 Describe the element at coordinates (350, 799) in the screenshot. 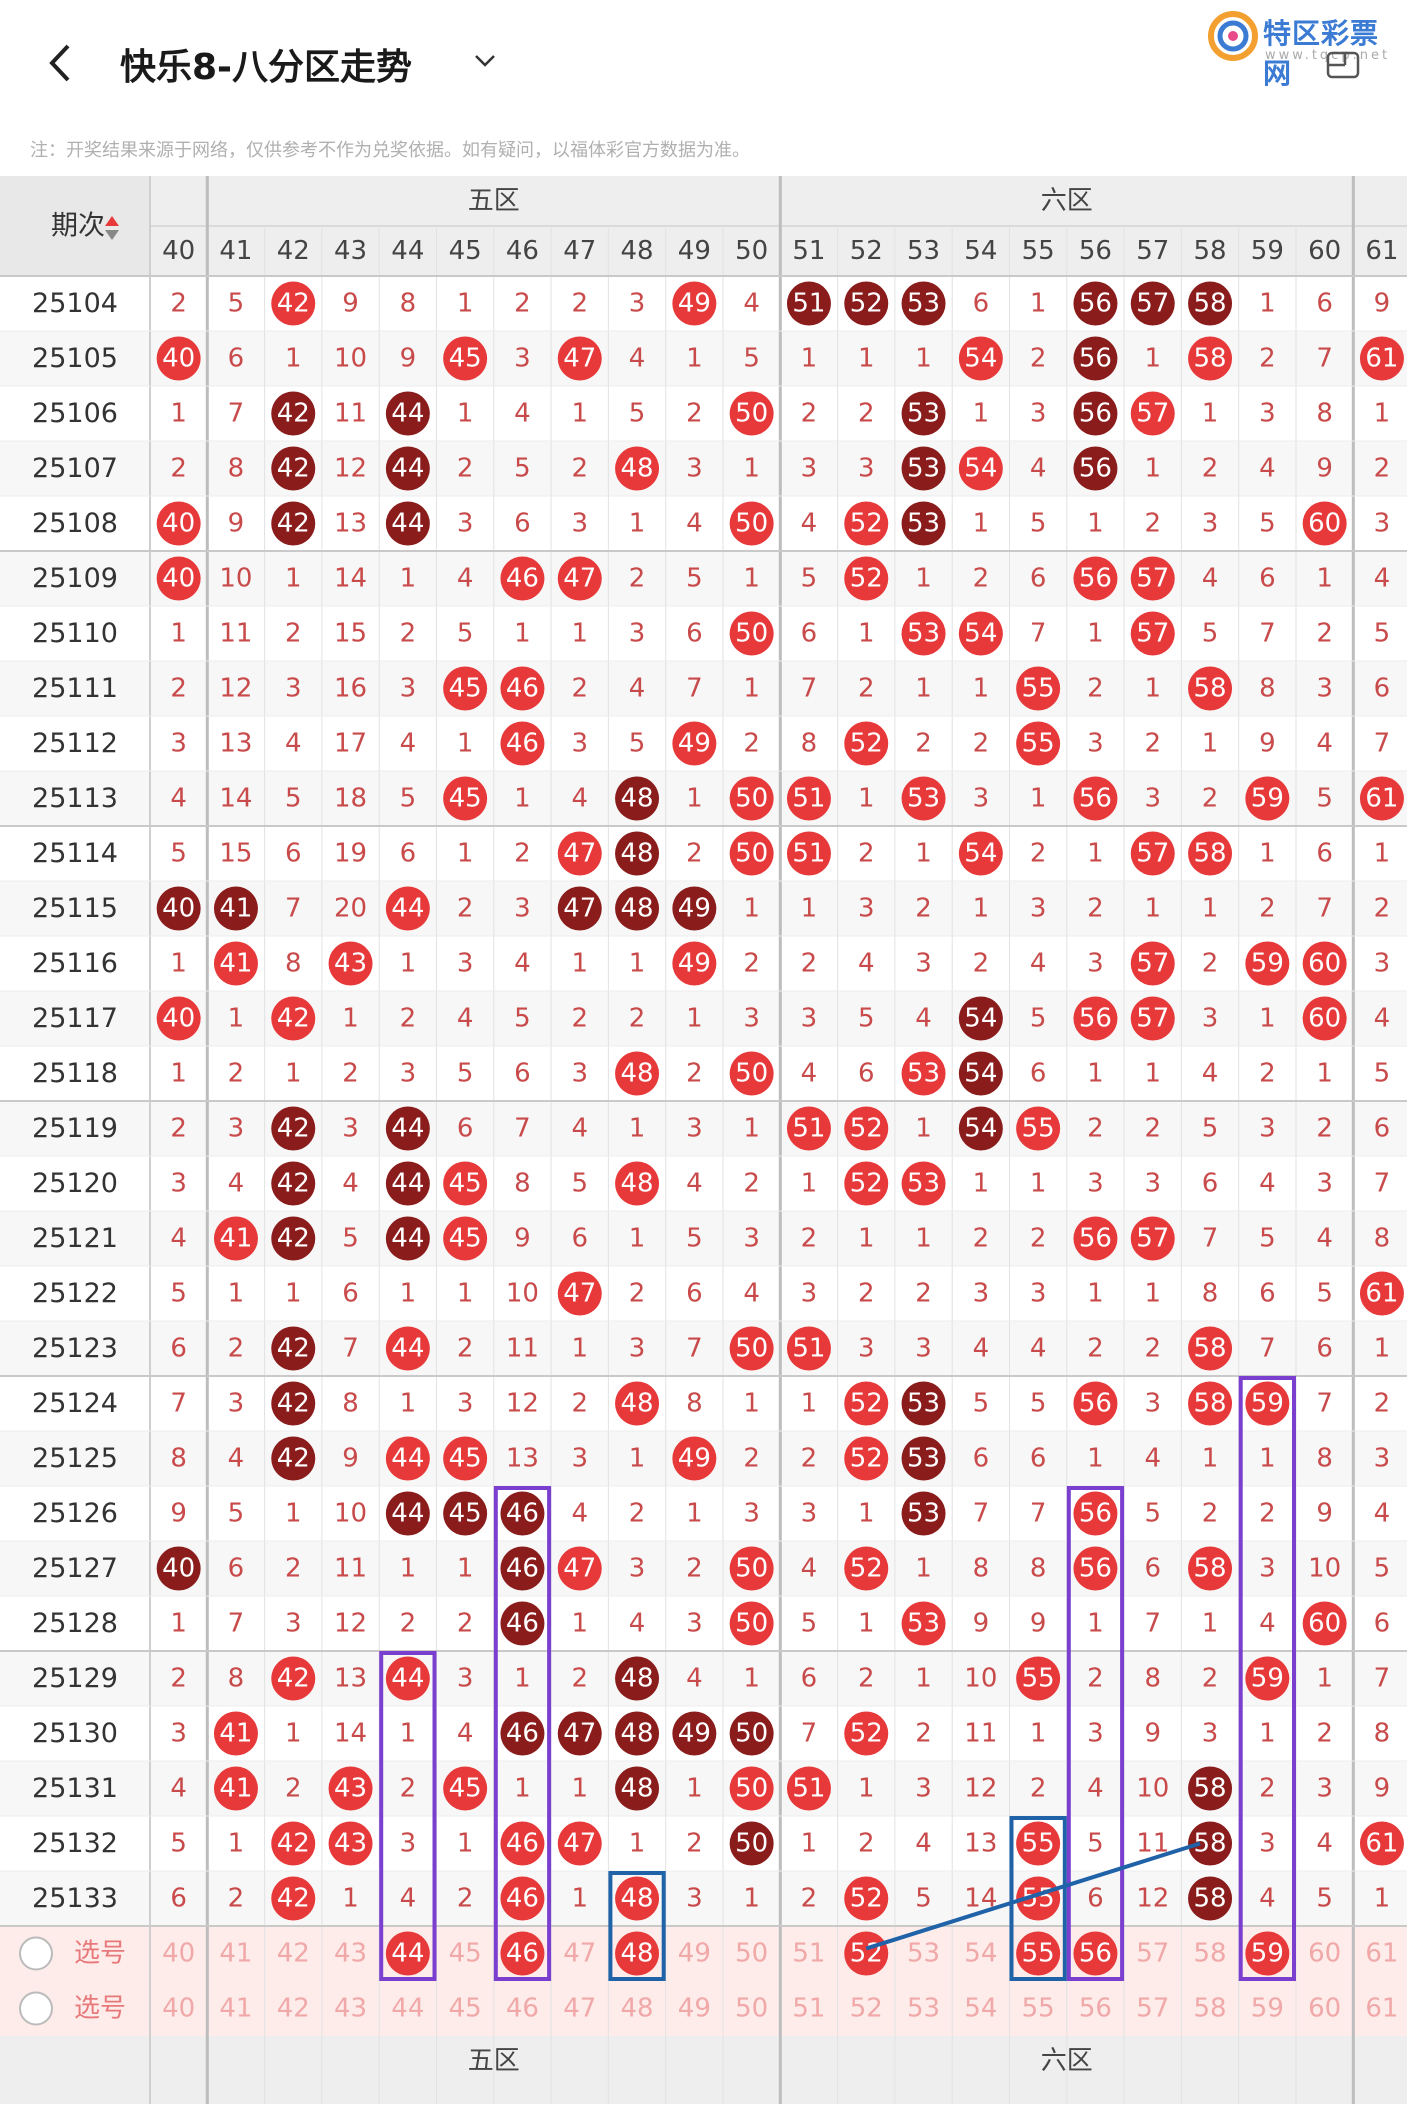

I see `miss-count: 18` at that location.